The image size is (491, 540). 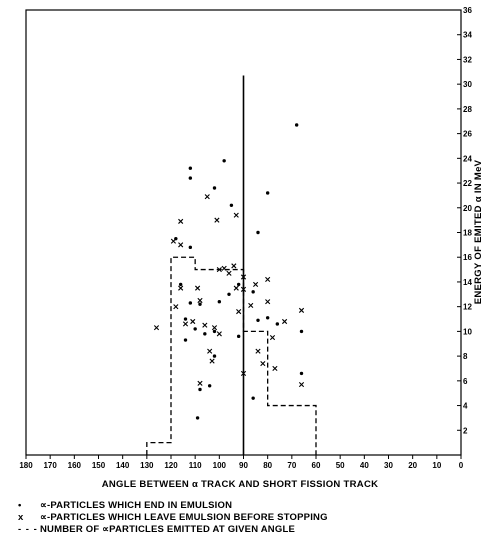 I want to click on y-tick-label: 14, so click(x=467, y=282).